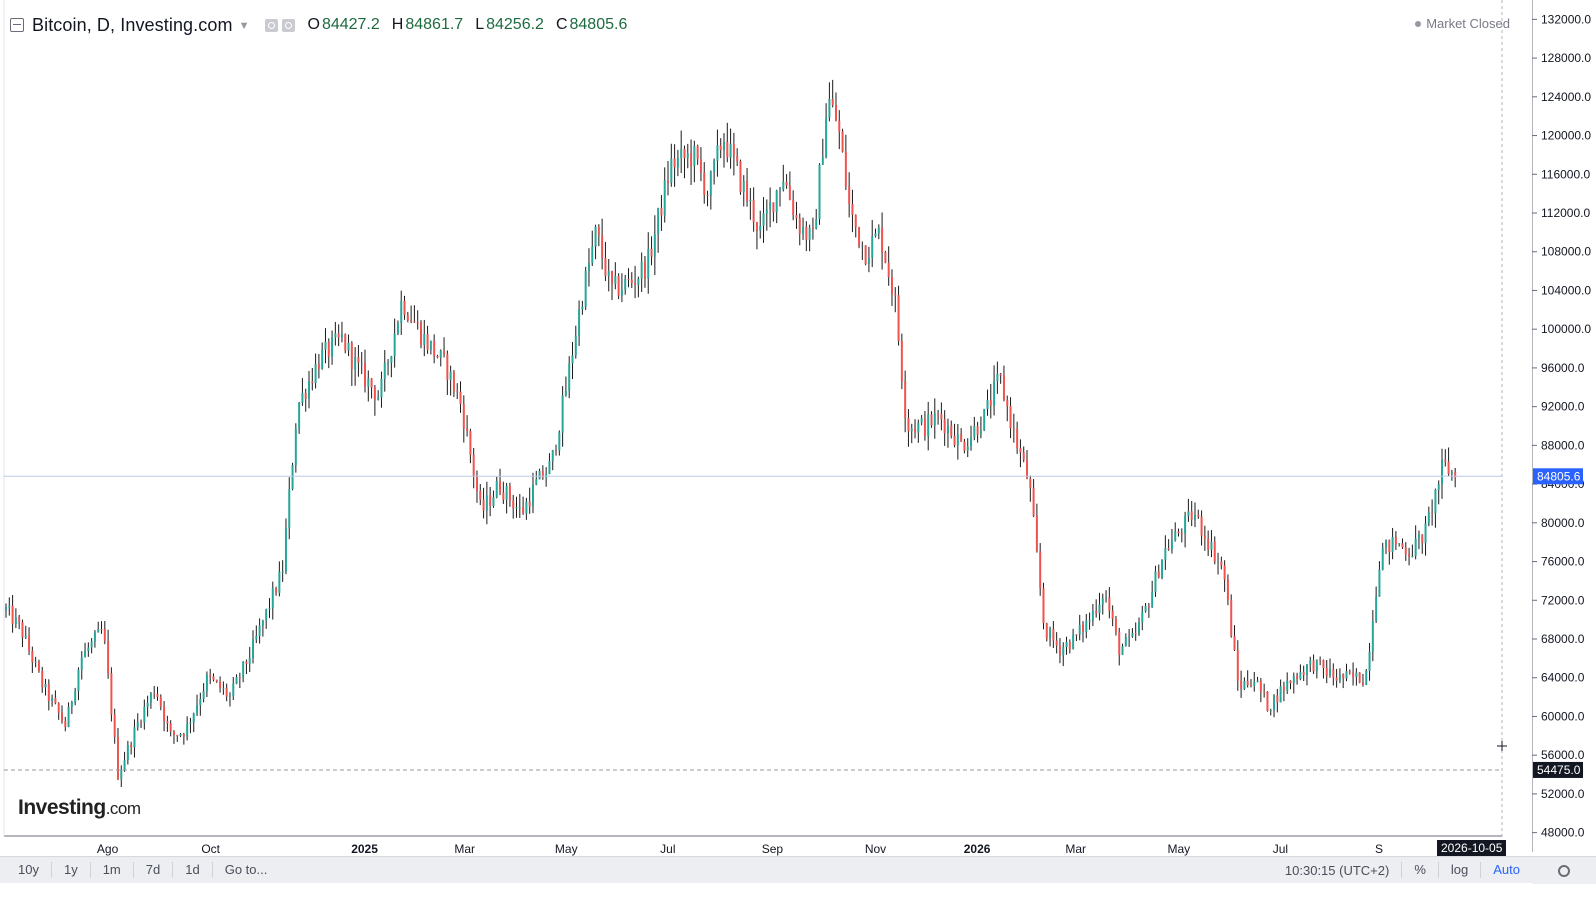 The width and height of the screenshot is (1596, 902). Describe the element at coordinates (1076, 849) in the screenshot. I see `x-tick-label: Mar` at that location.